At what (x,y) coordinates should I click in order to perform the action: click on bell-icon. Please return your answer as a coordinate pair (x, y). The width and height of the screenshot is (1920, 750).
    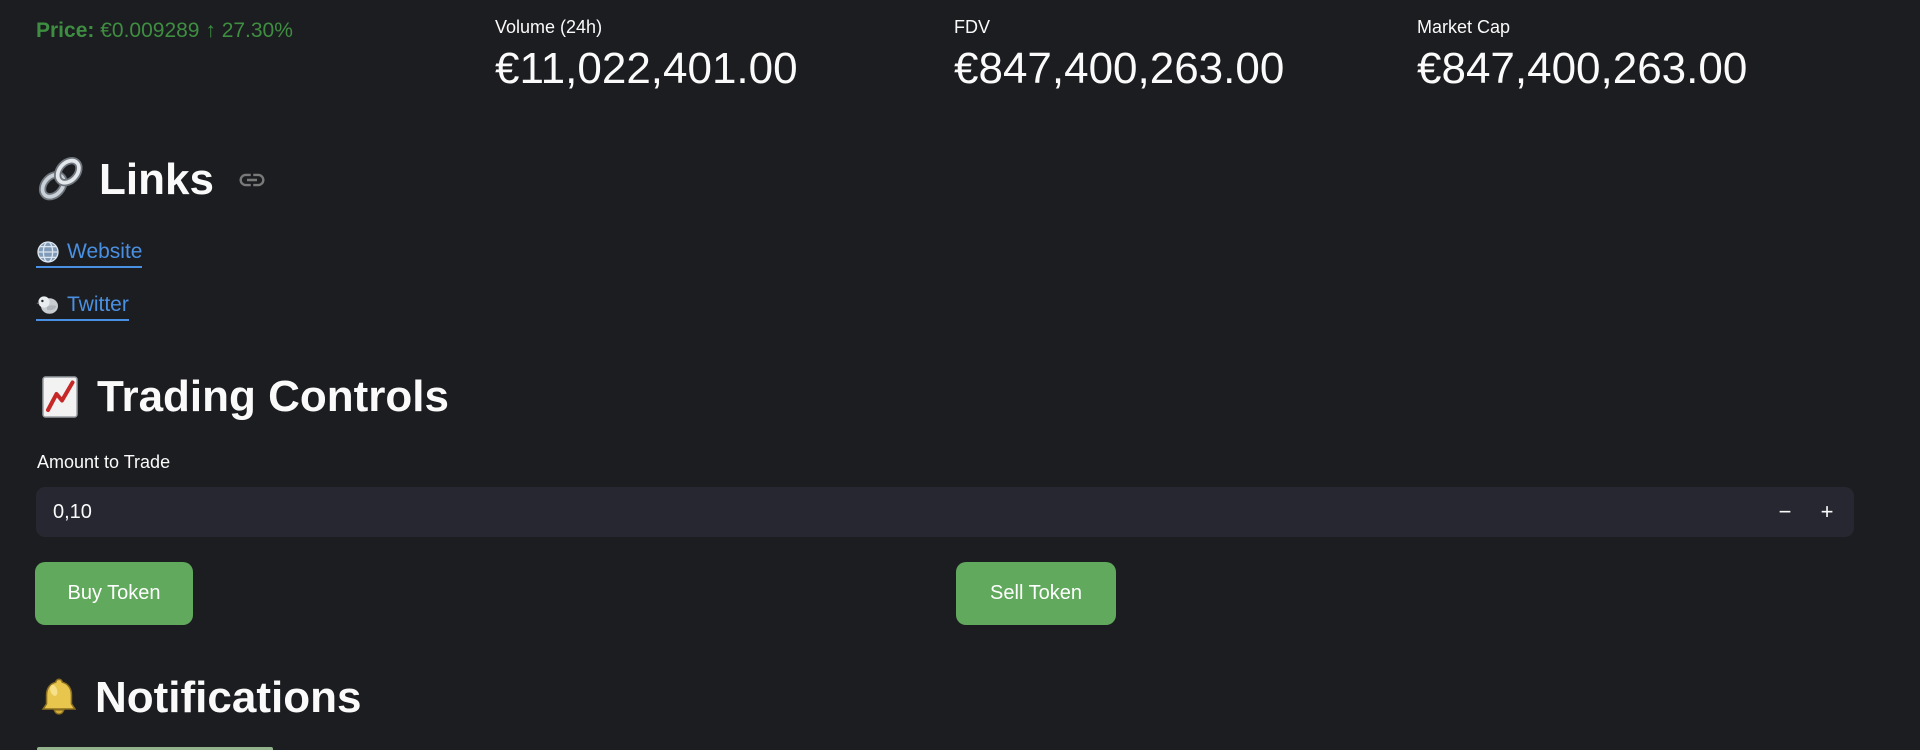
    Looking at the image, I should click on (59, 698).